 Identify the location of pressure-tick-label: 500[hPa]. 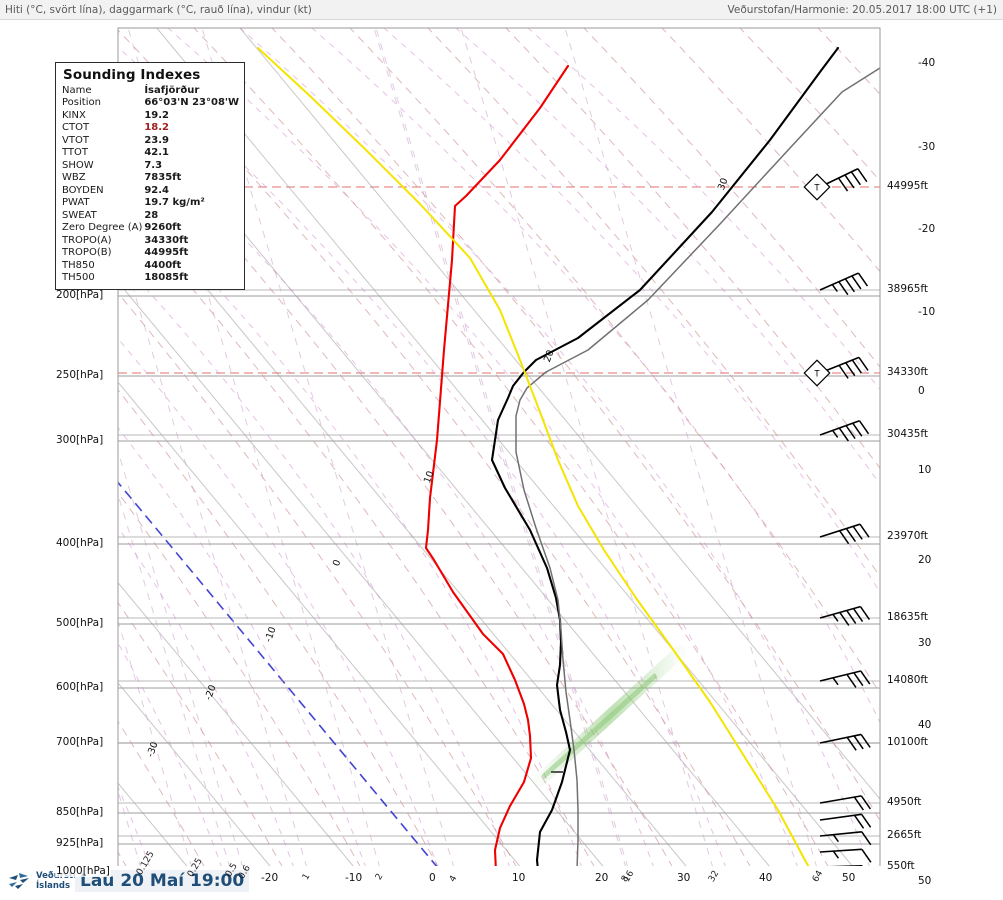
(80, 623).